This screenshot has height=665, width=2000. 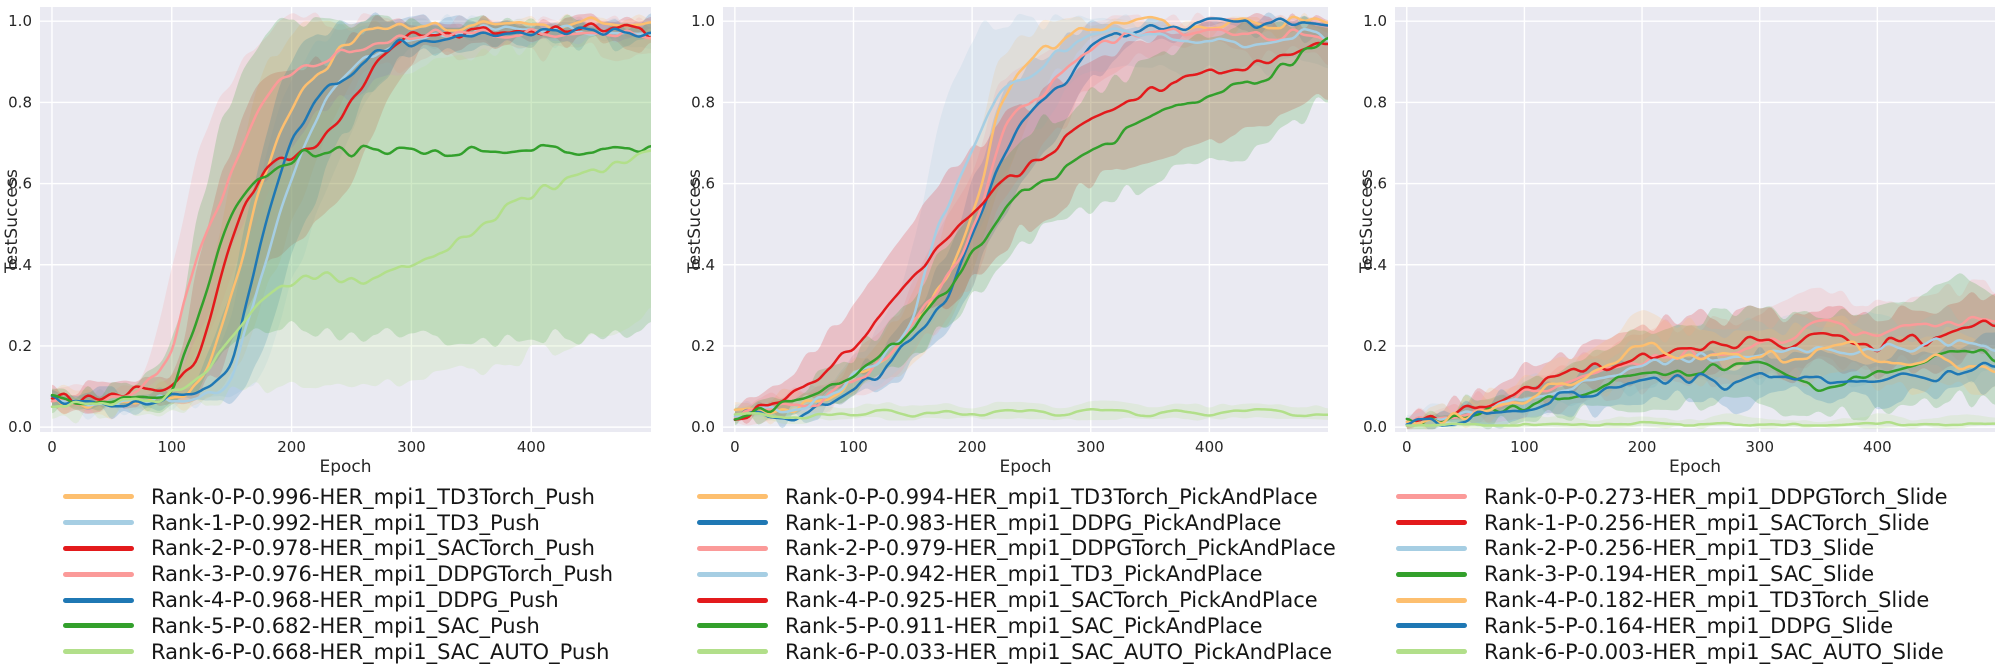 I want to click on legend-item: Rank-2-P-0.978-HER_mpi1_SACTorch_Push, so click(x=338, y=549).